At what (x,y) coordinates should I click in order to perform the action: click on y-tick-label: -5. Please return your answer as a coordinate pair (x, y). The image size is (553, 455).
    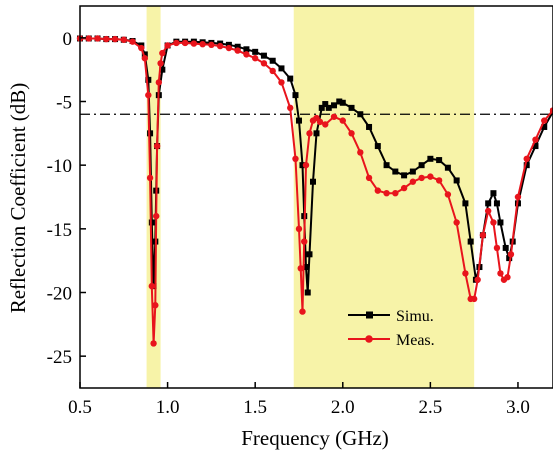
    Looking at the image, I should click on (64, 103).